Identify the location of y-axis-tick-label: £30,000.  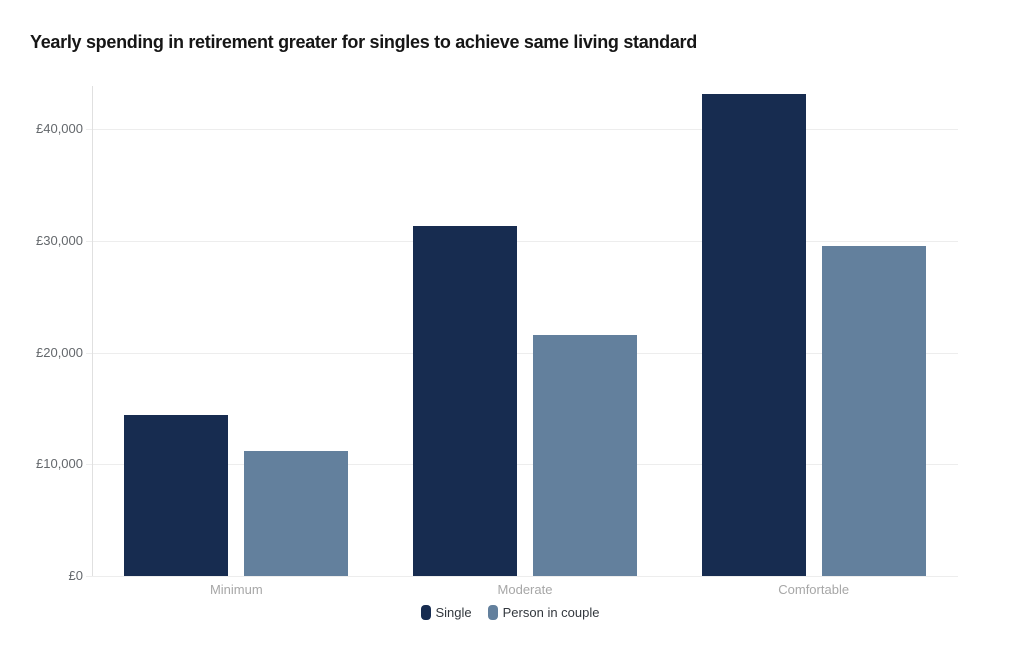
(59, 240).